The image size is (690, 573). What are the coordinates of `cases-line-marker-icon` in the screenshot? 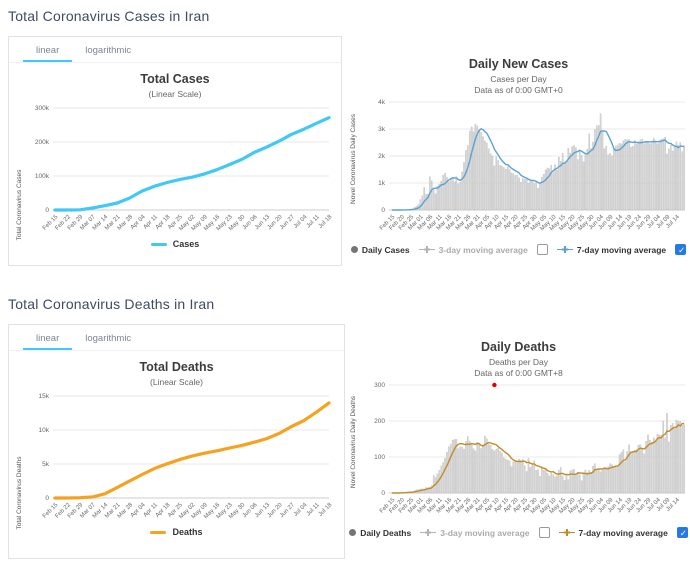 It's located at (158, 244).